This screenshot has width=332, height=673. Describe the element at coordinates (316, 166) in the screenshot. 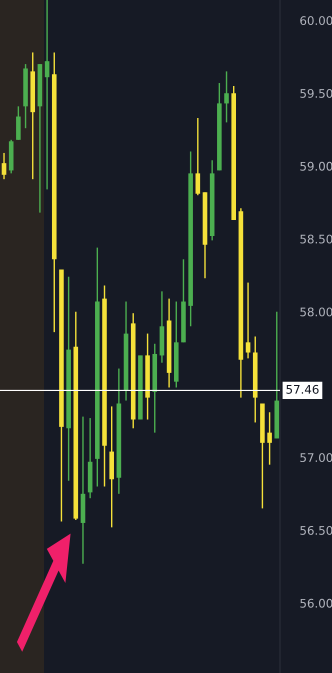

I see `y-tick-label: 59.00` at that location.